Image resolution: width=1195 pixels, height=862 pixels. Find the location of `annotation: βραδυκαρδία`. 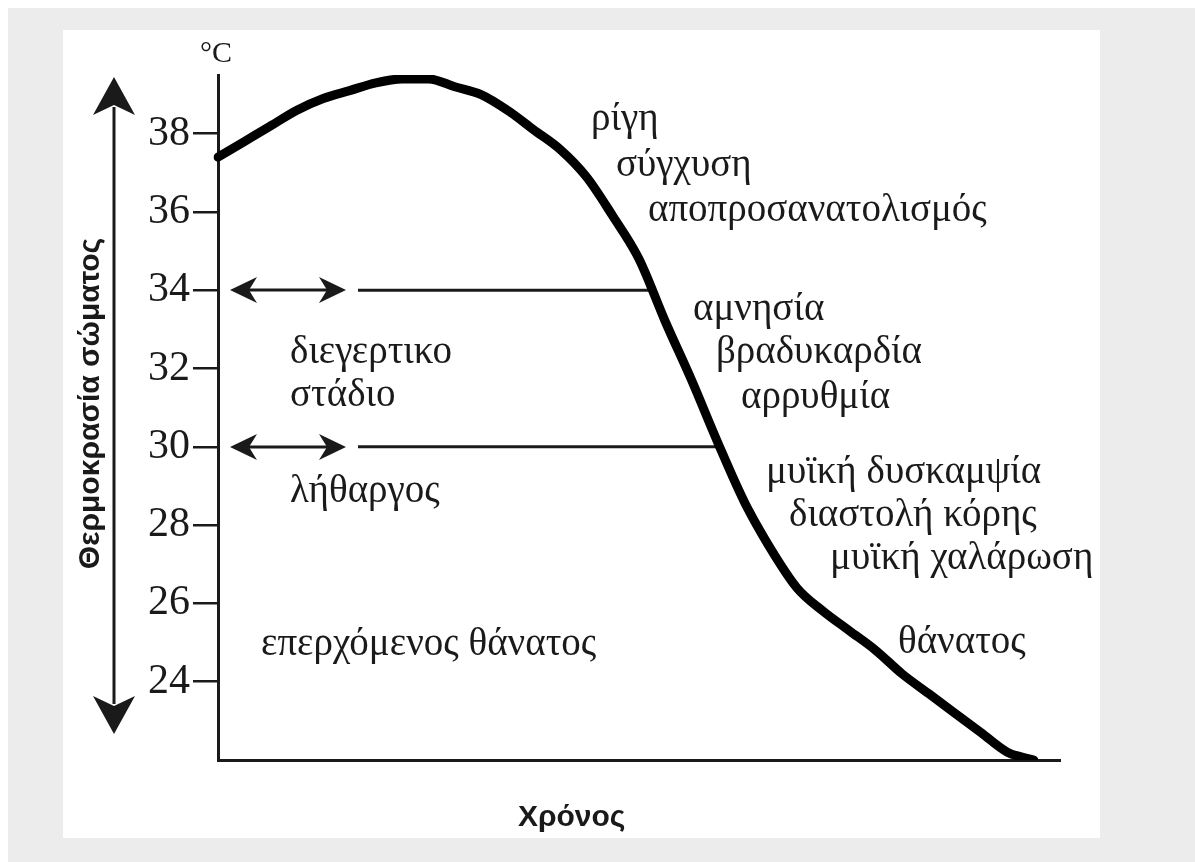

annotation: βραδυκαρδία is located at coordinates (819, 350).